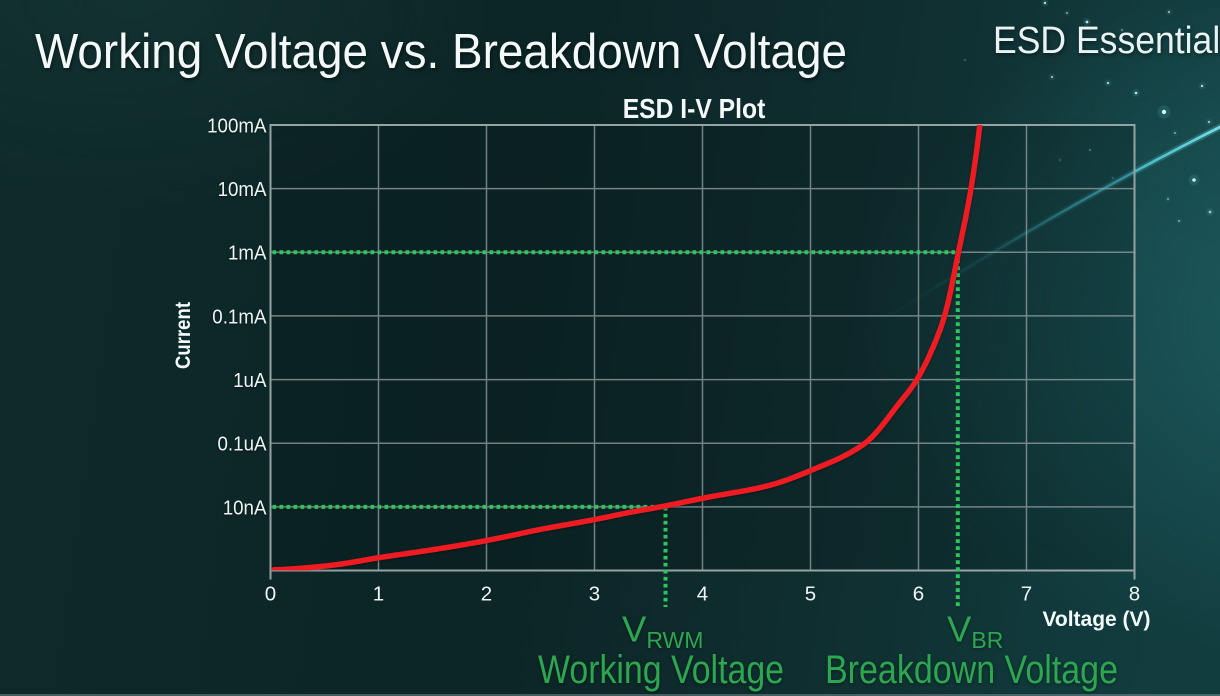 The width and height of the screenshot is (1220, 696). What do you see at coordinates (694, 108) in the screenshot?
I see `svg-text: ESD I-V Plot` at bounding box center [694, 108].